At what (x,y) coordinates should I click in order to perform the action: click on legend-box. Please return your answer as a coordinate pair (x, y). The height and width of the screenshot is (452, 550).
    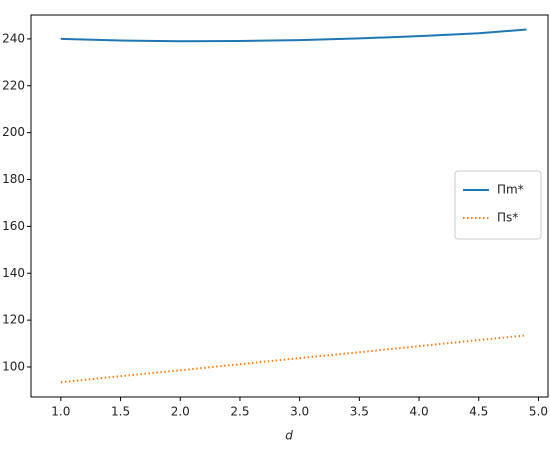
    Looking at the image, I should click on (498, 205).